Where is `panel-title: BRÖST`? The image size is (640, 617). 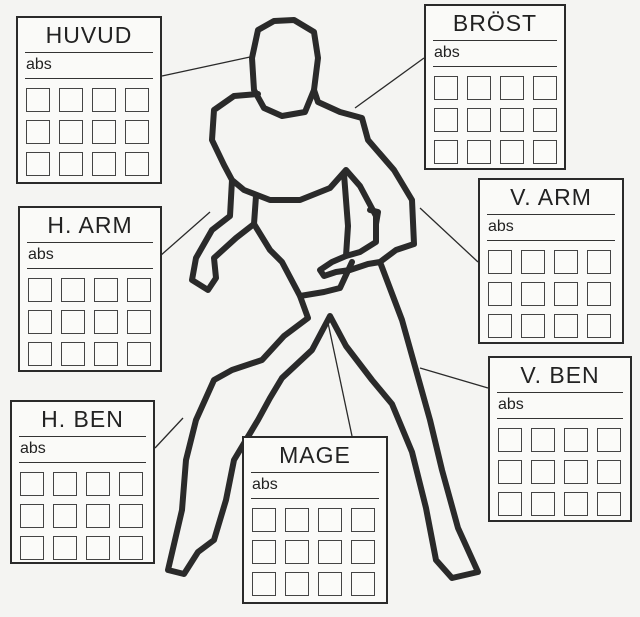
panel-title: BRÖST is located at coordinates (495, 23).